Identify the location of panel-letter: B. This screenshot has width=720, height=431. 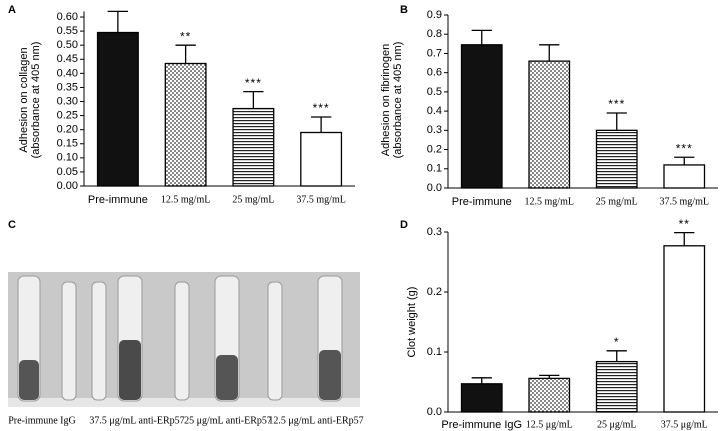
(404, 10).